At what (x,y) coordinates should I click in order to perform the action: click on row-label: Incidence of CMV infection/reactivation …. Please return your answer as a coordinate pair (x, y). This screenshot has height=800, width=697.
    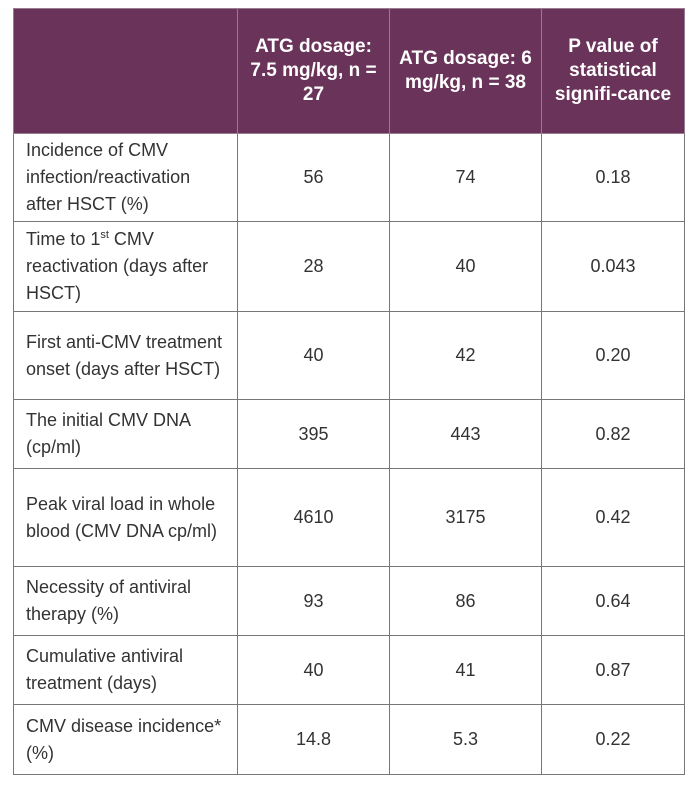
    Looking at the image, I should click on (125, 177).